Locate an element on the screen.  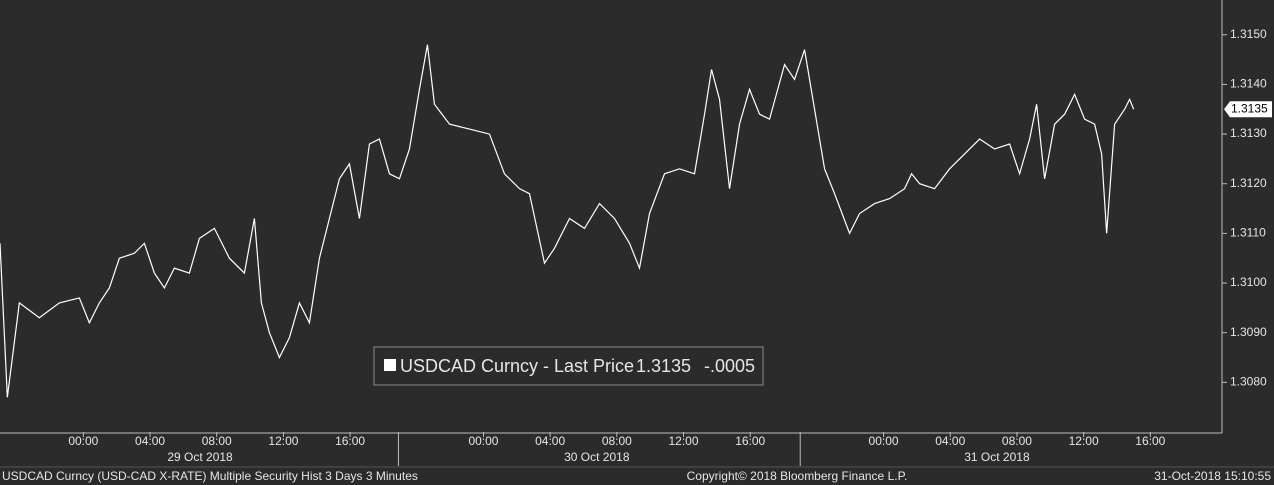
last-price-tag is located at coordinates (1248, 109).